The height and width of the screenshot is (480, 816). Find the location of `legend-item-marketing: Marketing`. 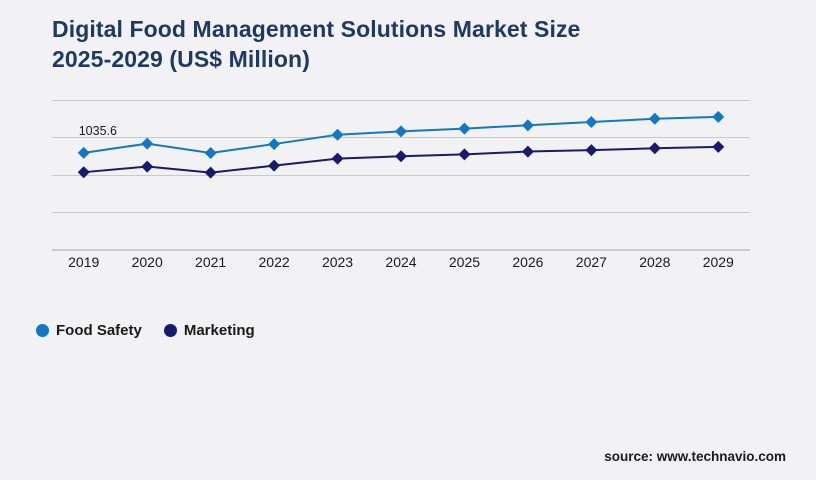

legend-item-marketing: Marketing is located at coordinates (209, 330).